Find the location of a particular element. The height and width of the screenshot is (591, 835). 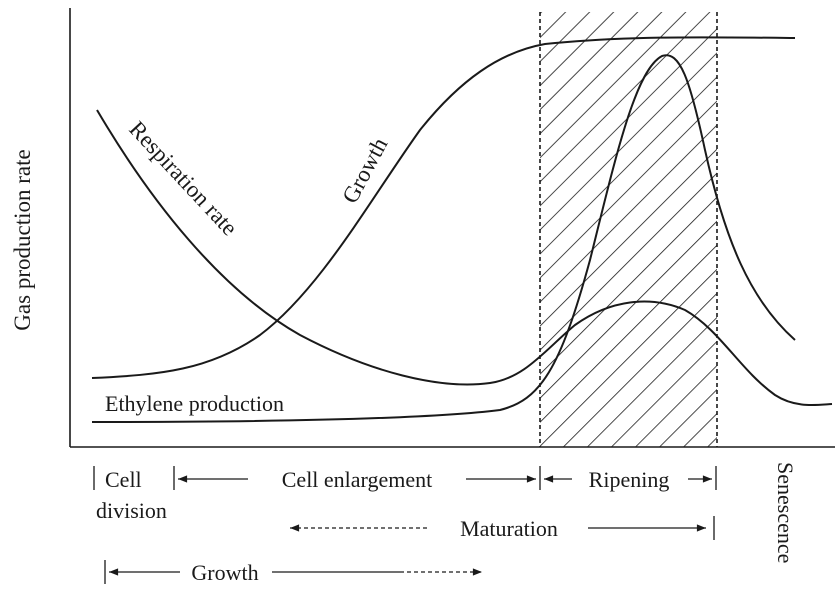

growth-label: Growth is located at coordinates (364, 170).